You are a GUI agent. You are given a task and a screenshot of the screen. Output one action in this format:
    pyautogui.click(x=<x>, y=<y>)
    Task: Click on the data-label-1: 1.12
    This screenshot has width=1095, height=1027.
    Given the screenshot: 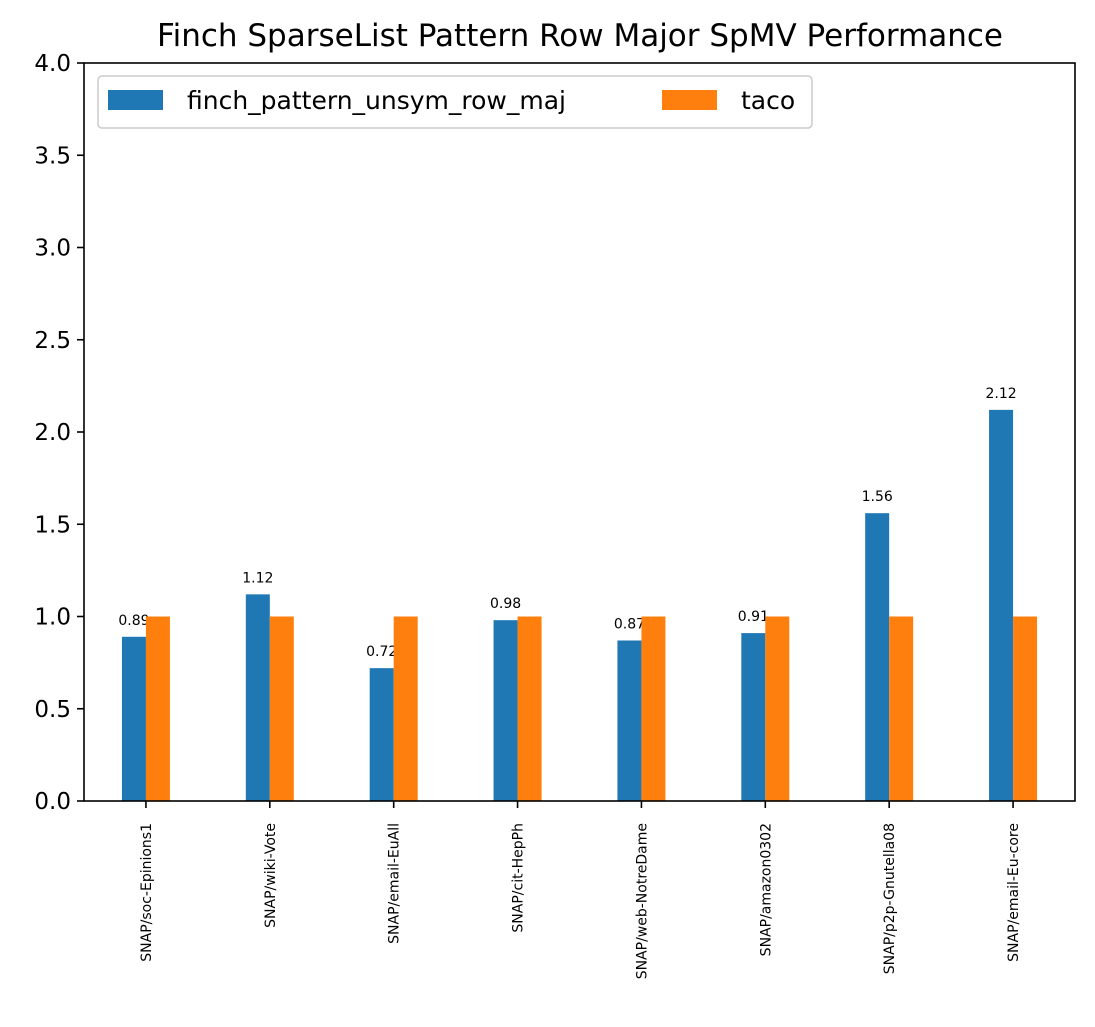 What is the action you would take?
    pyautogui.click(x=257, y=578)
    